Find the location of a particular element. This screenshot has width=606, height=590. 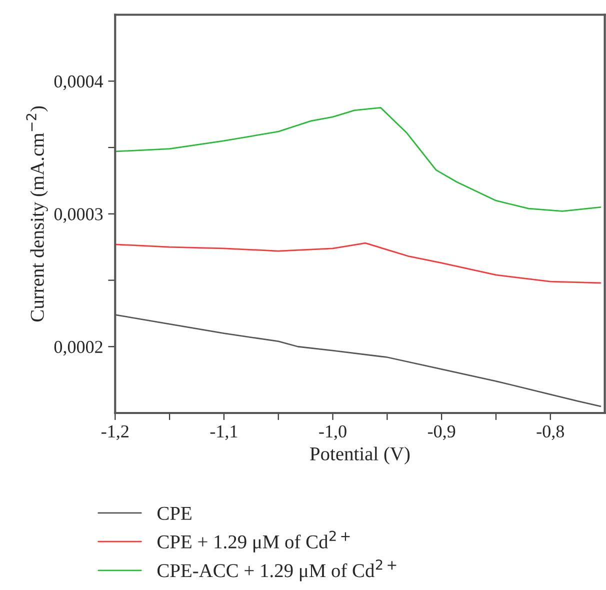

x-tick-label: -0,8 is located at coordinates (550, 432).